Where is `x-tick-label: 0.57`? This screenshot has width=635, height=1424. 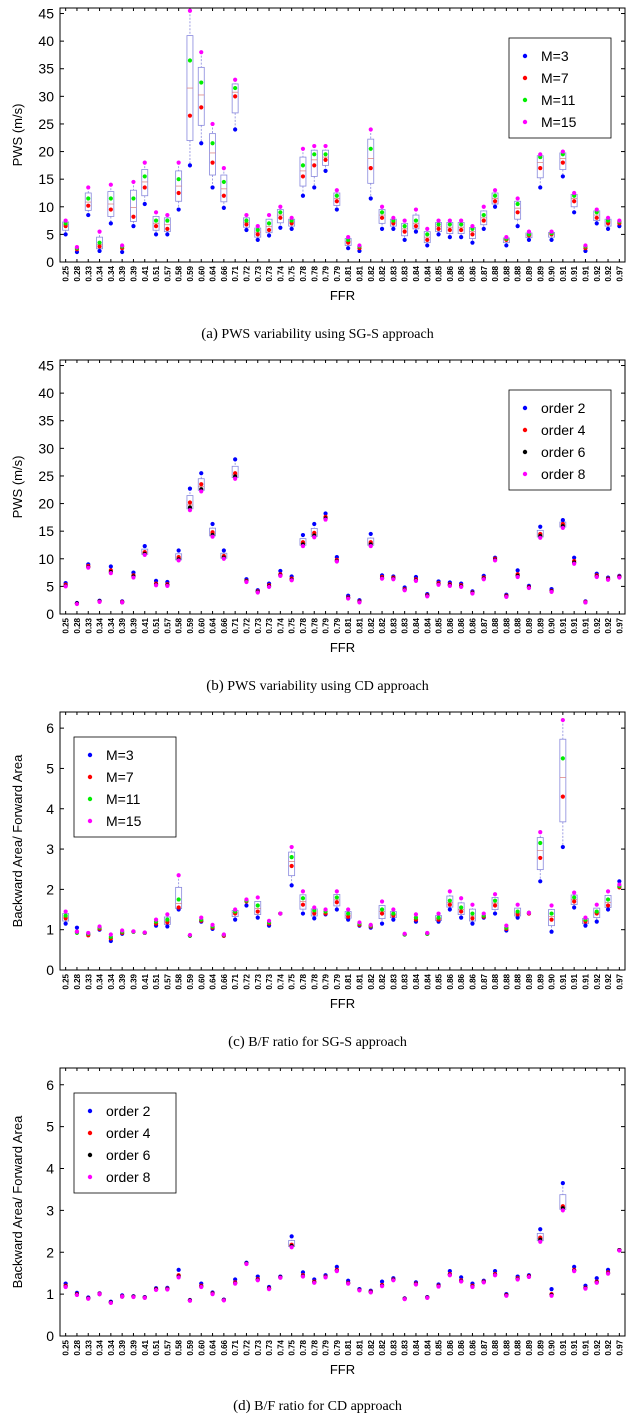 x-tick-label: 0.57 is located at coordinates (167, 981).